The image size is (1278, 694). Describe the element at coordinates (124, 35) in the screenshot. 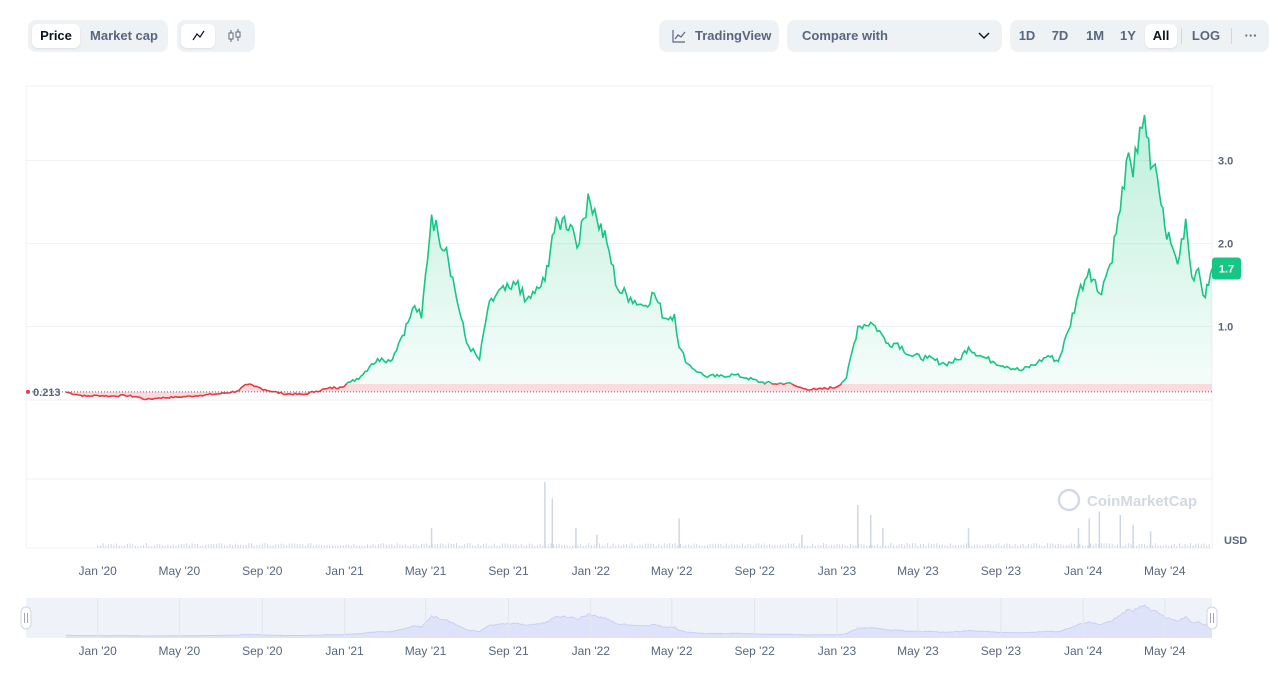

I see `tab-market-cap: Market cap` at that location.